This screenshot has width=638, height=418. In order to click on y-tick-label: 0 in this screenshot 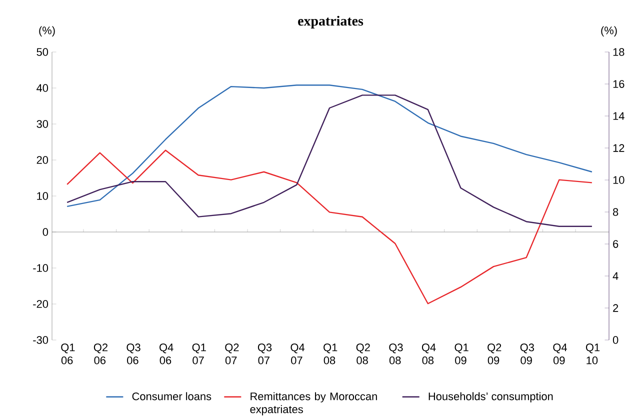, I will do `click(45, 232)`.